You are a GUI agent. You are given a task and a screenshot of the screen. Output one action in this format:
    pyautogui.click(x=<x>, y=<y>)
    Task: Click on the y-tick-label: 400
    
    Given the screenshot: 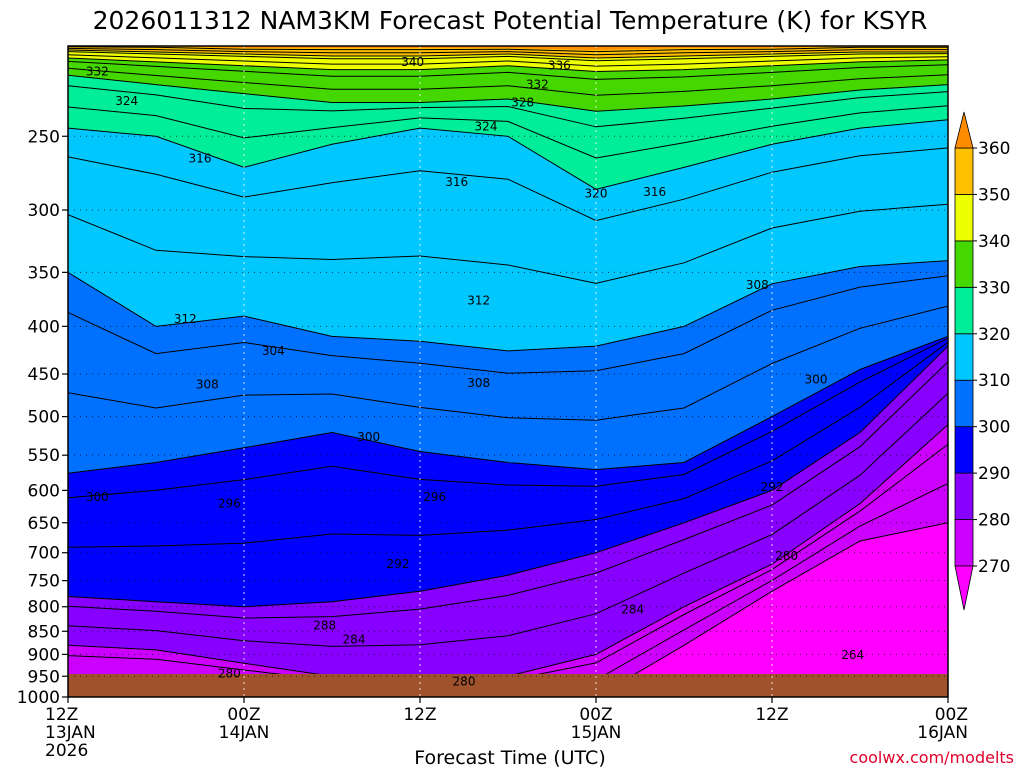 What is the action you would take?
    pyautogui.click(x=44, y=327)
    